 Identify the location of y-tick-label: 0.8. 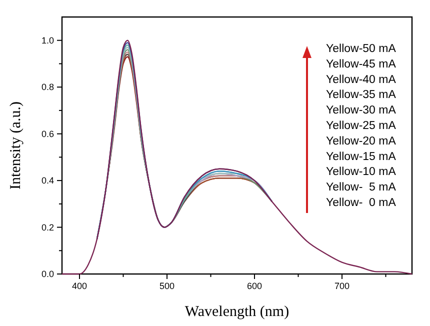
(47, 87).